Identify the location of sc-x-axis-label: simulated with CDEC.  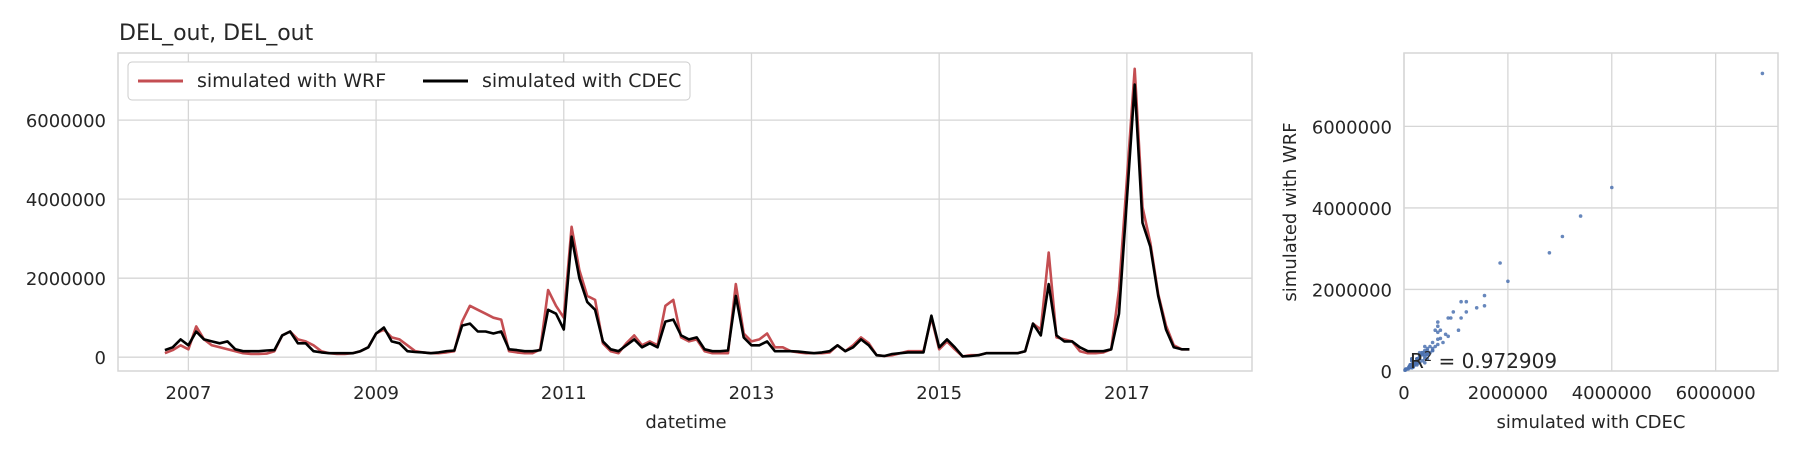
(1591, 422).